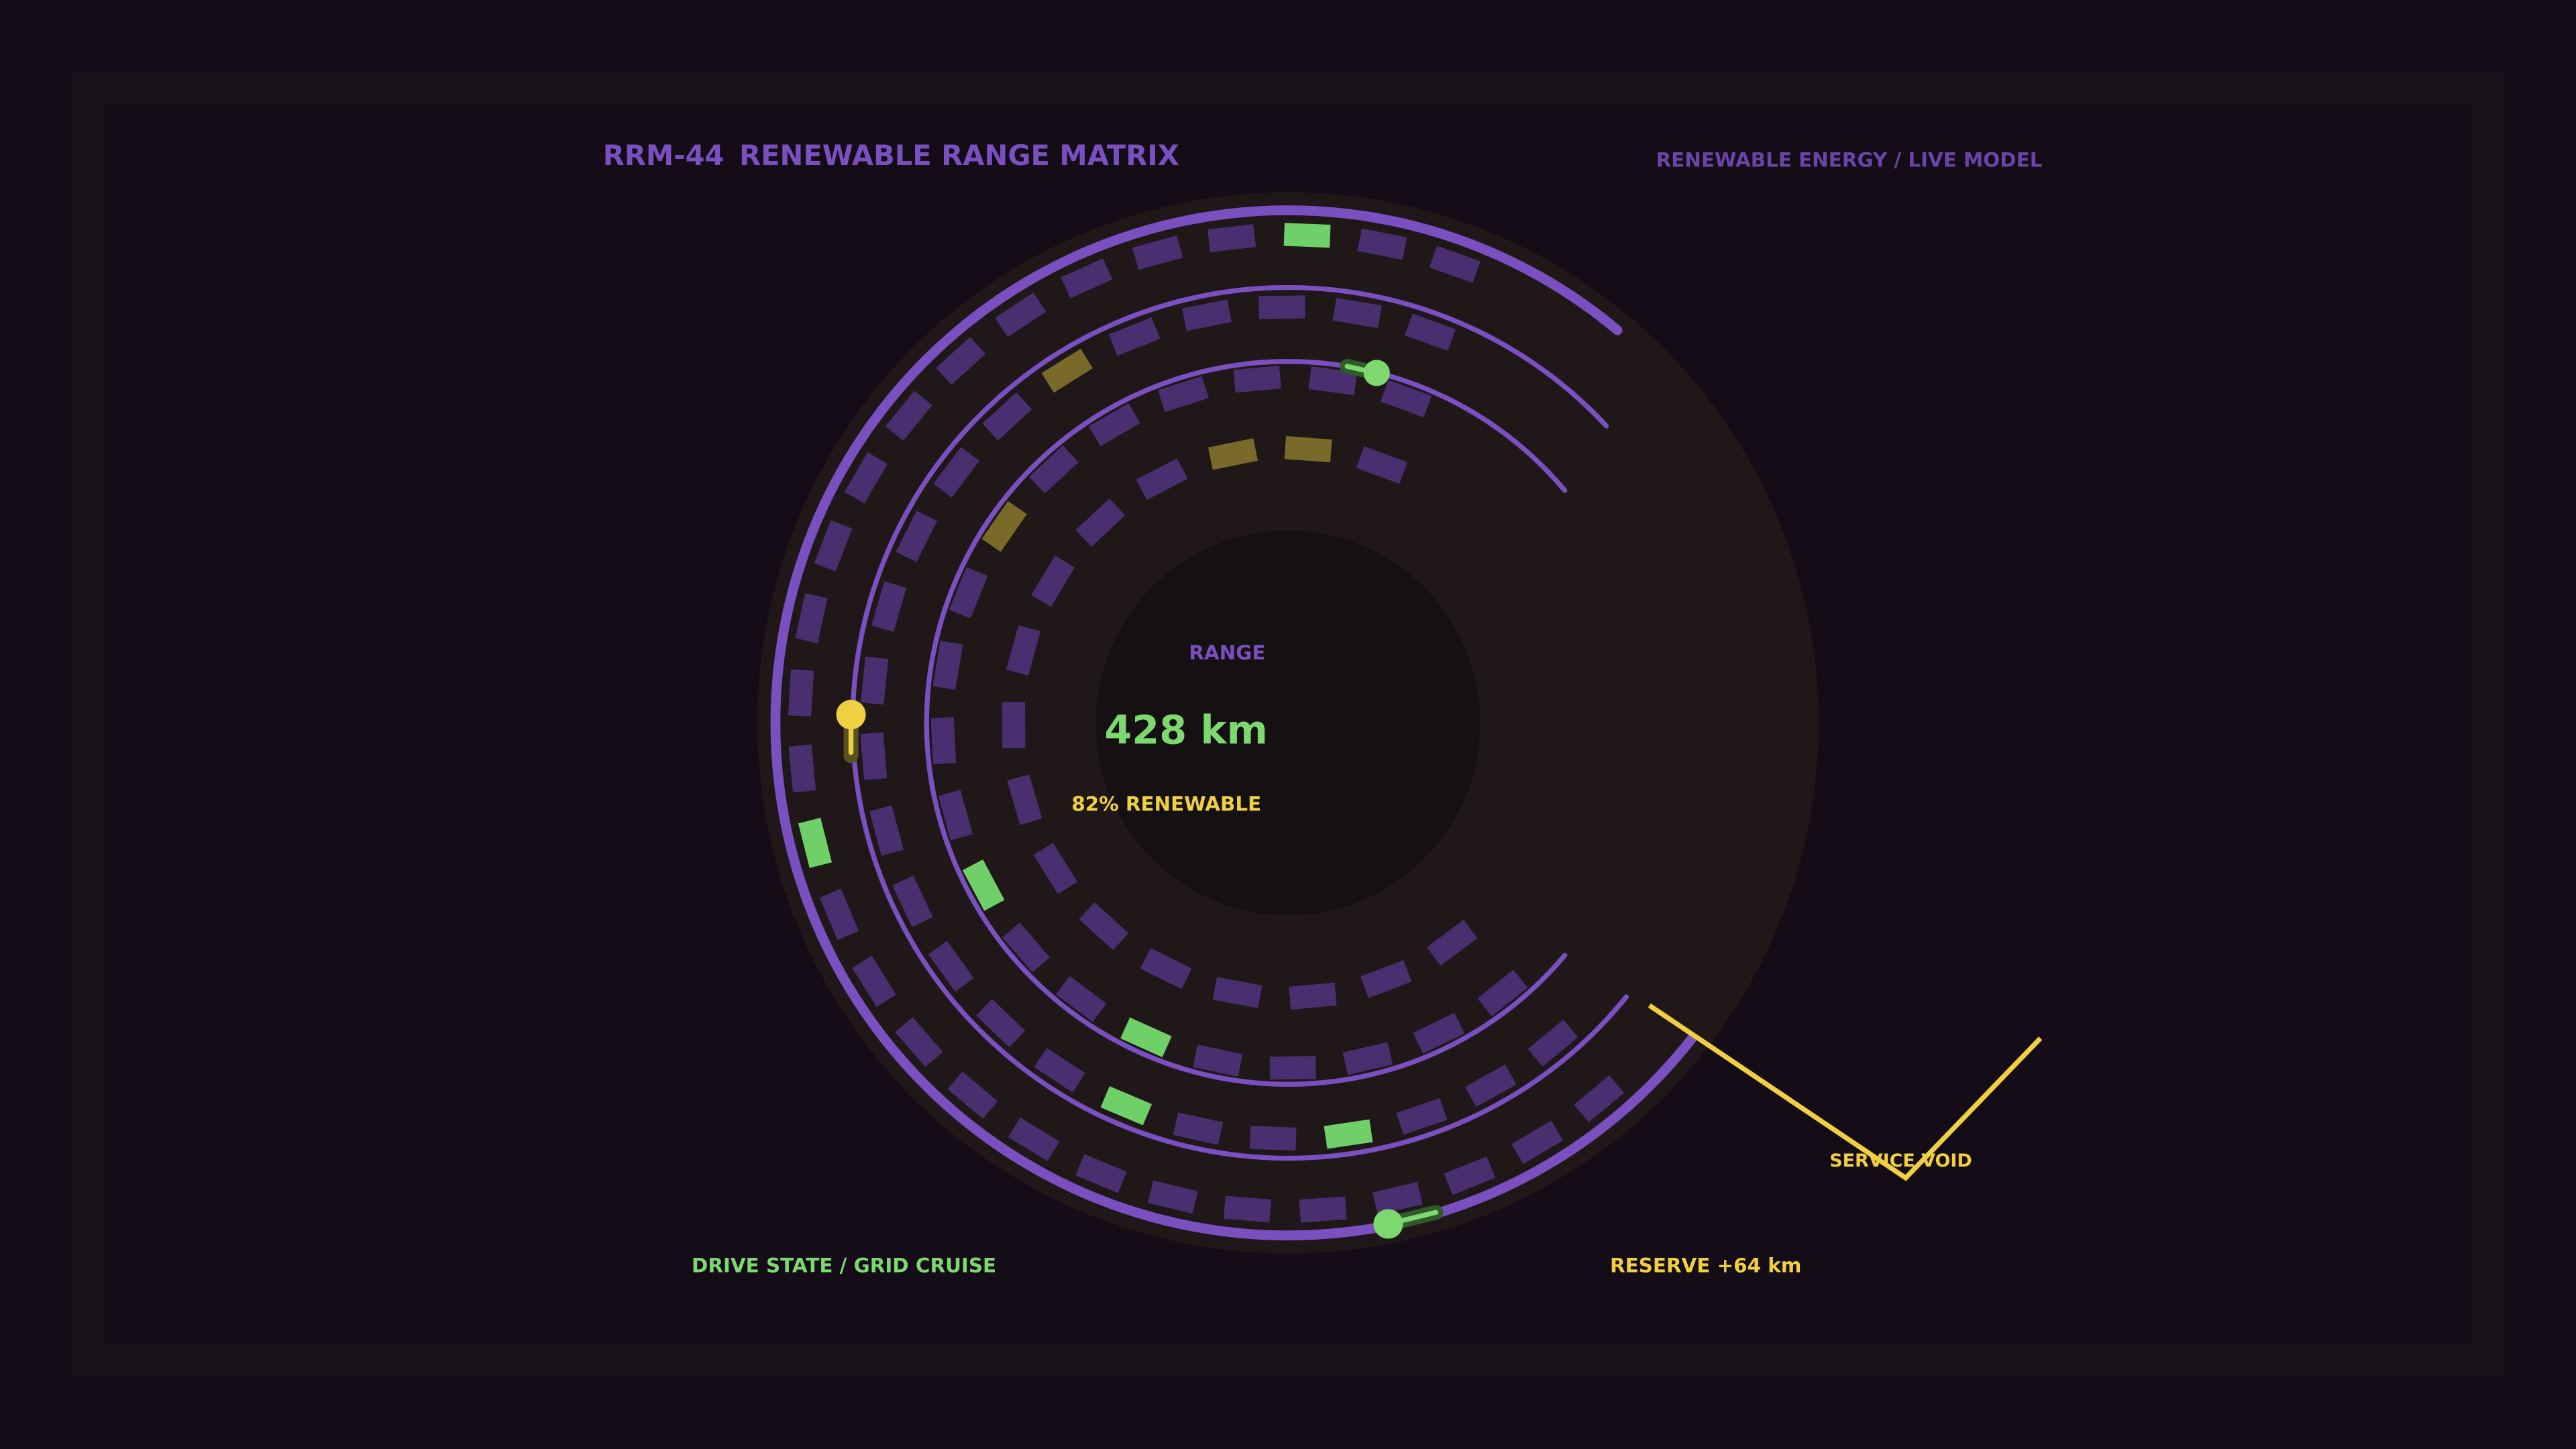 The width and height of the screenshot is (2576, 1449). What do you see at coordinates (1227, 652) in the screenshot?
I see `gauge-label: RANGE` at bounding box center [1227, 652].